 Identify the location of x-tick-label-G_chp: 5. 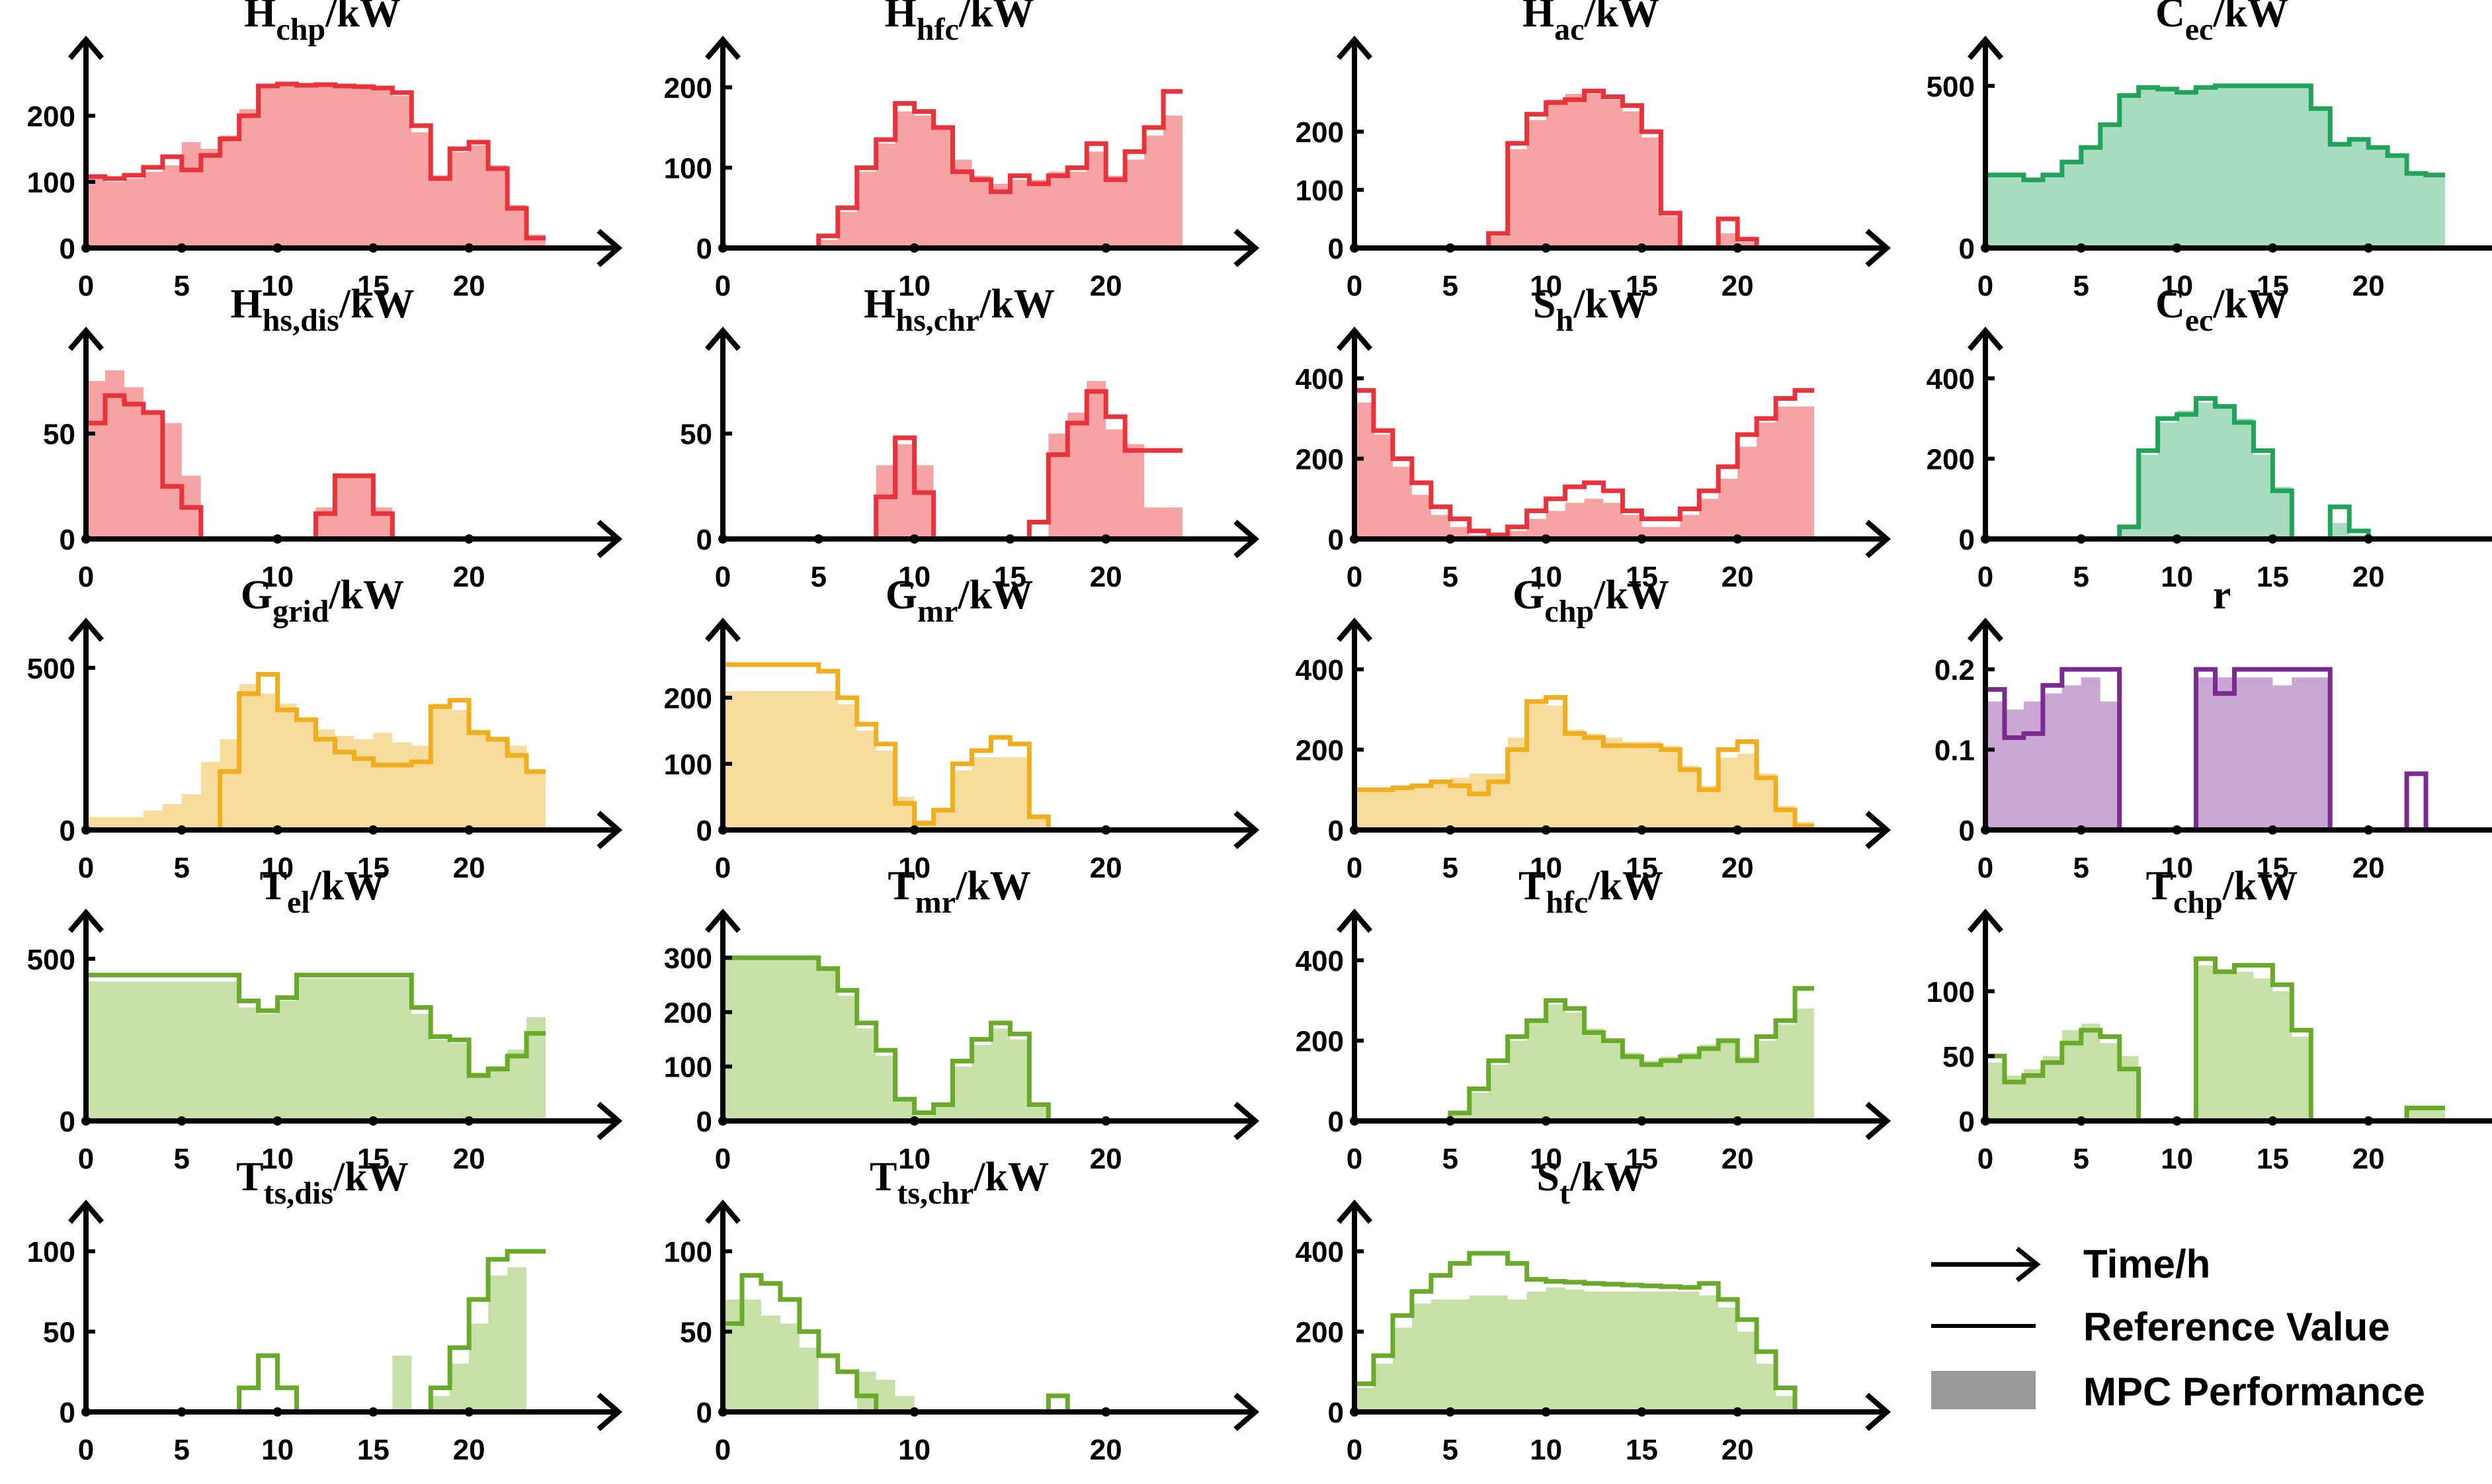
(1450, 868).